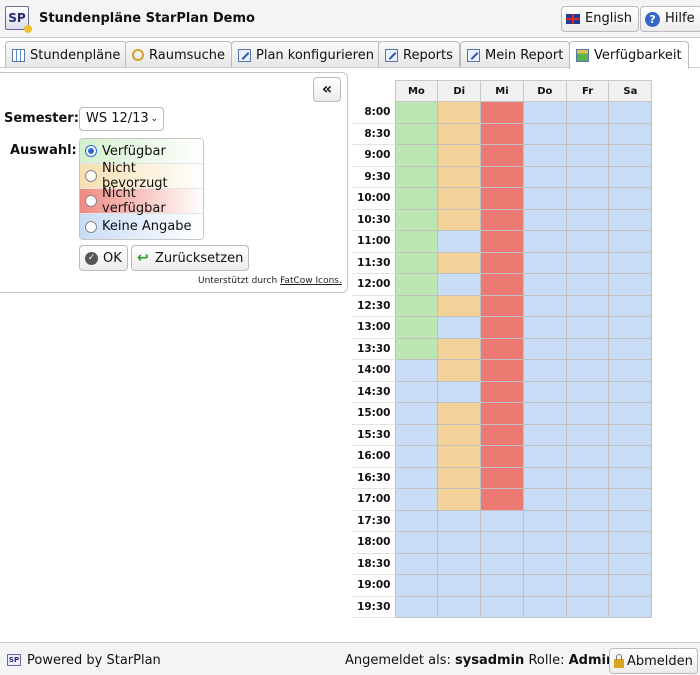  I want to click on time-label: 12:30, so click(373, 306).